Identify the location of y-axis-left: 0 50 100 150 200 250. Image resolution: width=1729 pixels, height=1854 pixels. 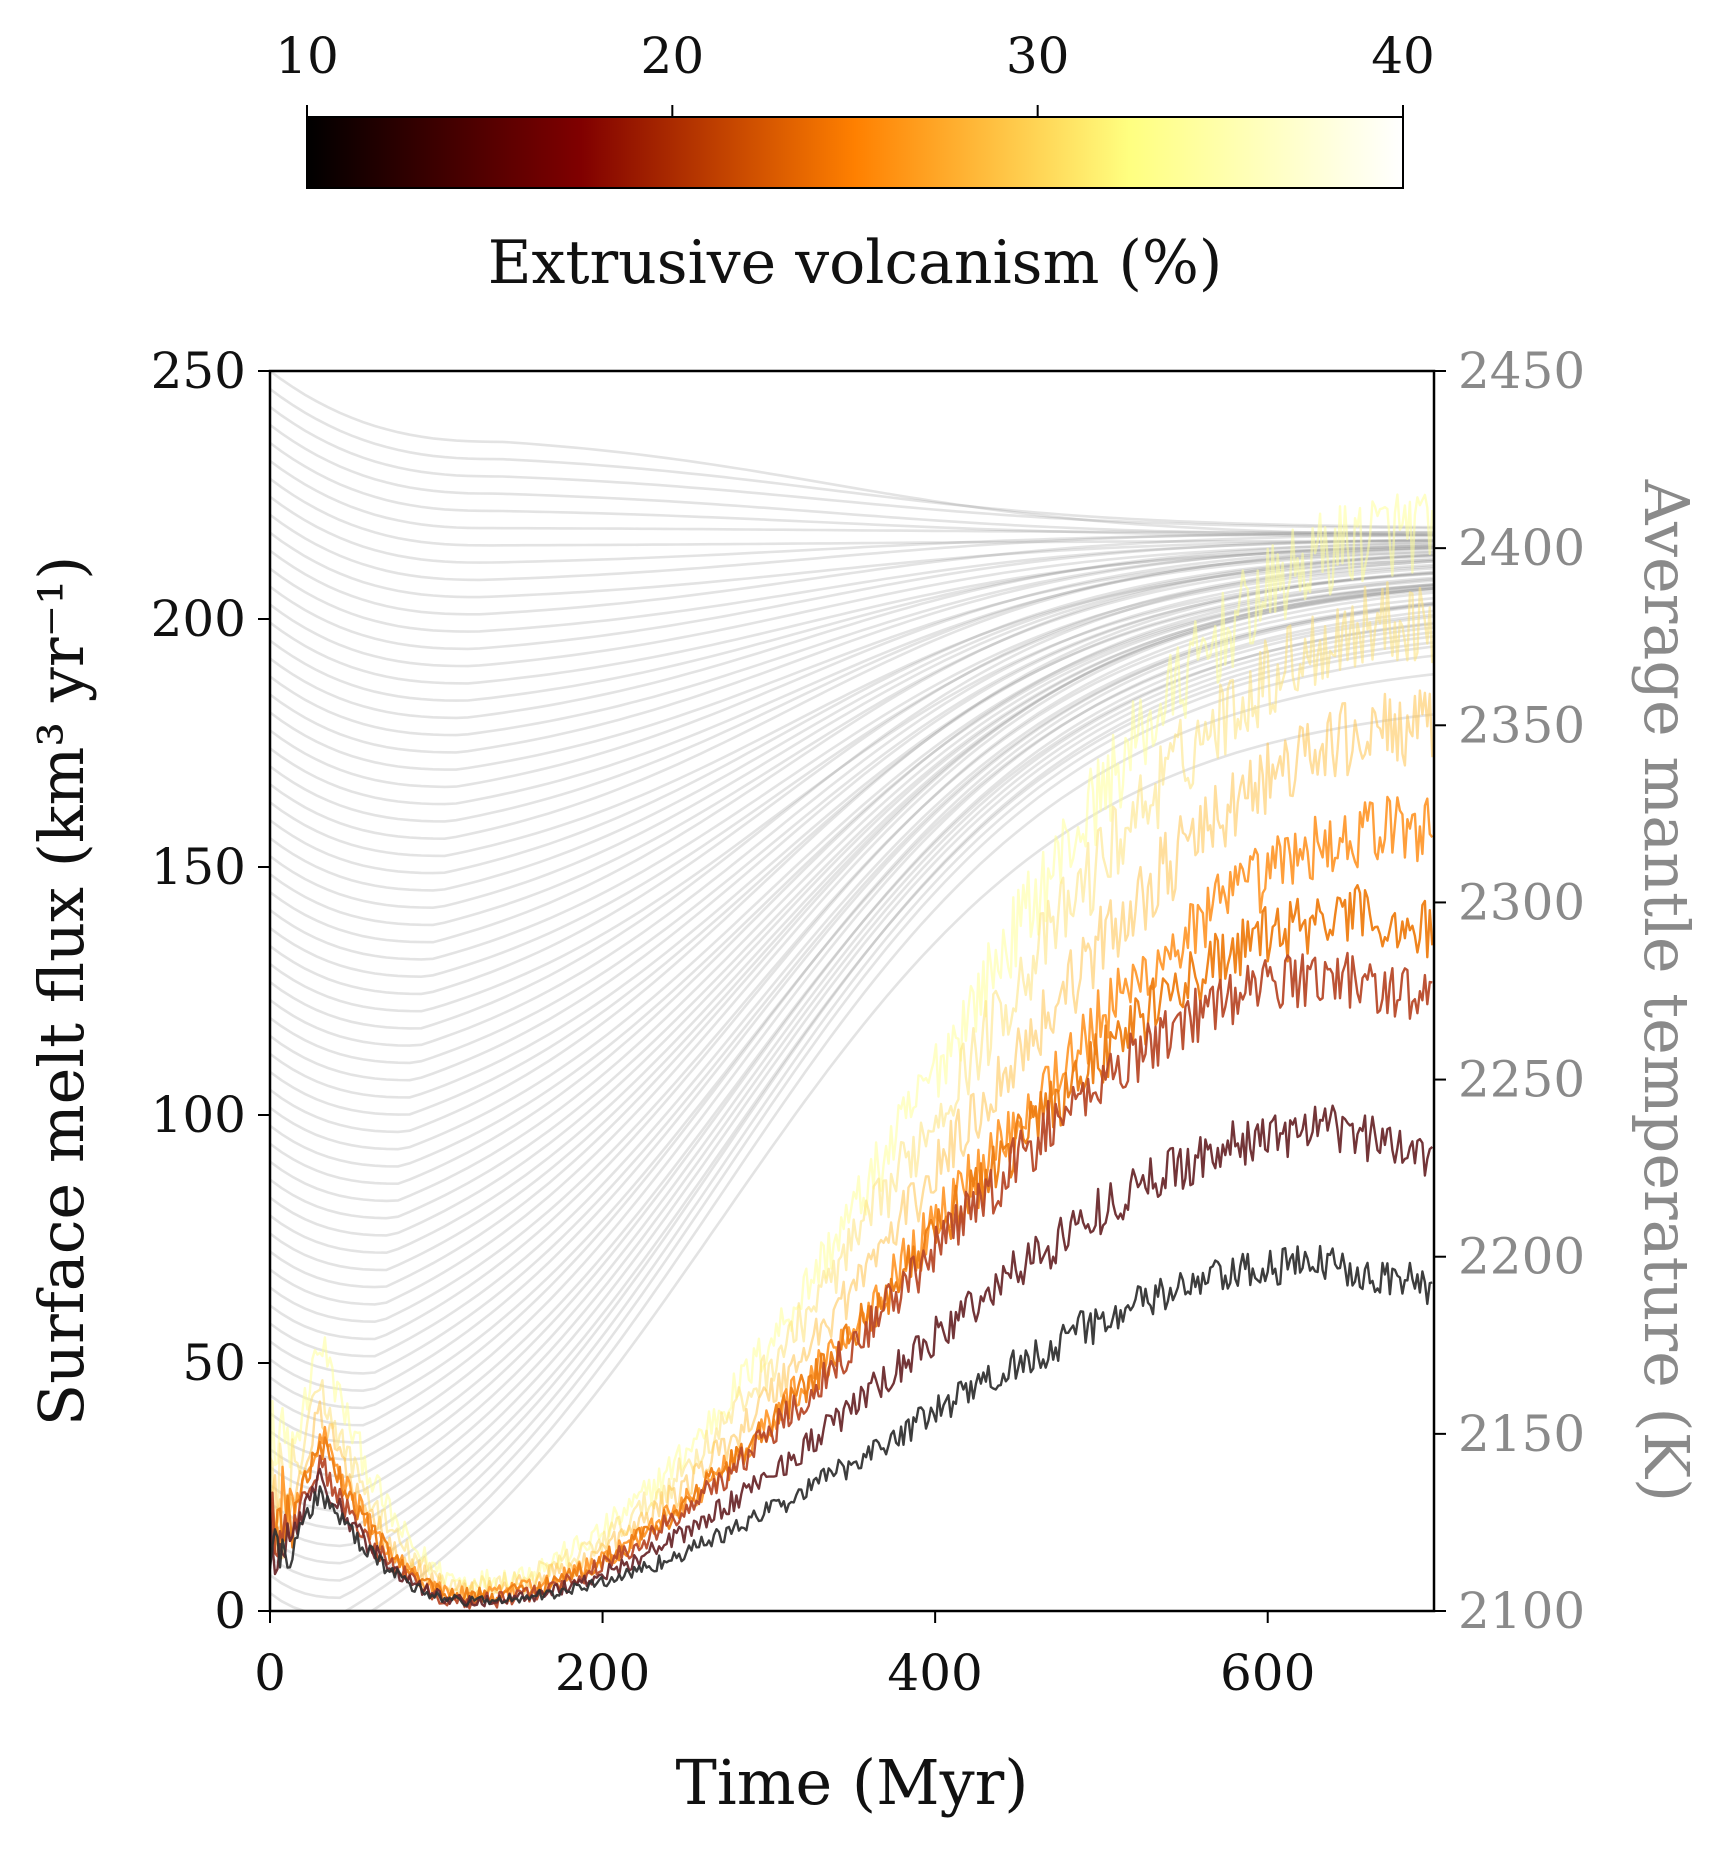
(210, 991).